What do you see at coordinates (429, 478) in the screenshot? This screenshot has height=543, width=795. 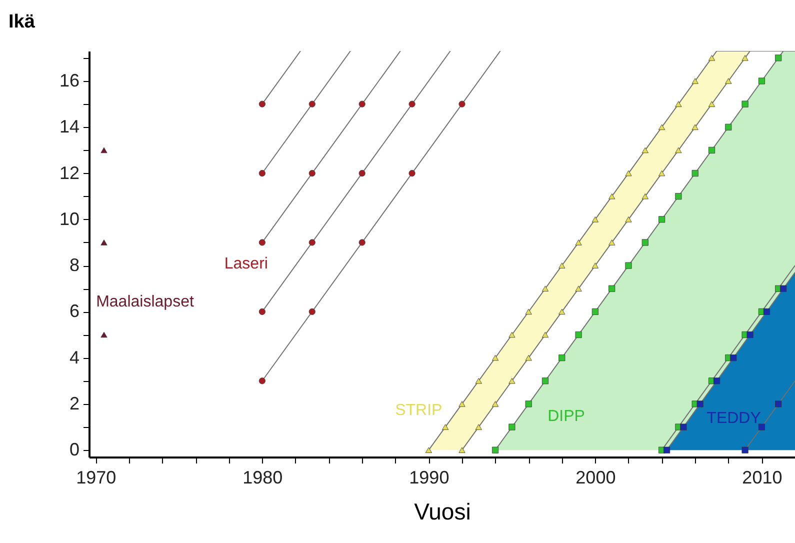 I see `x-tick-label: 1990` at bounding box center [429, 478].